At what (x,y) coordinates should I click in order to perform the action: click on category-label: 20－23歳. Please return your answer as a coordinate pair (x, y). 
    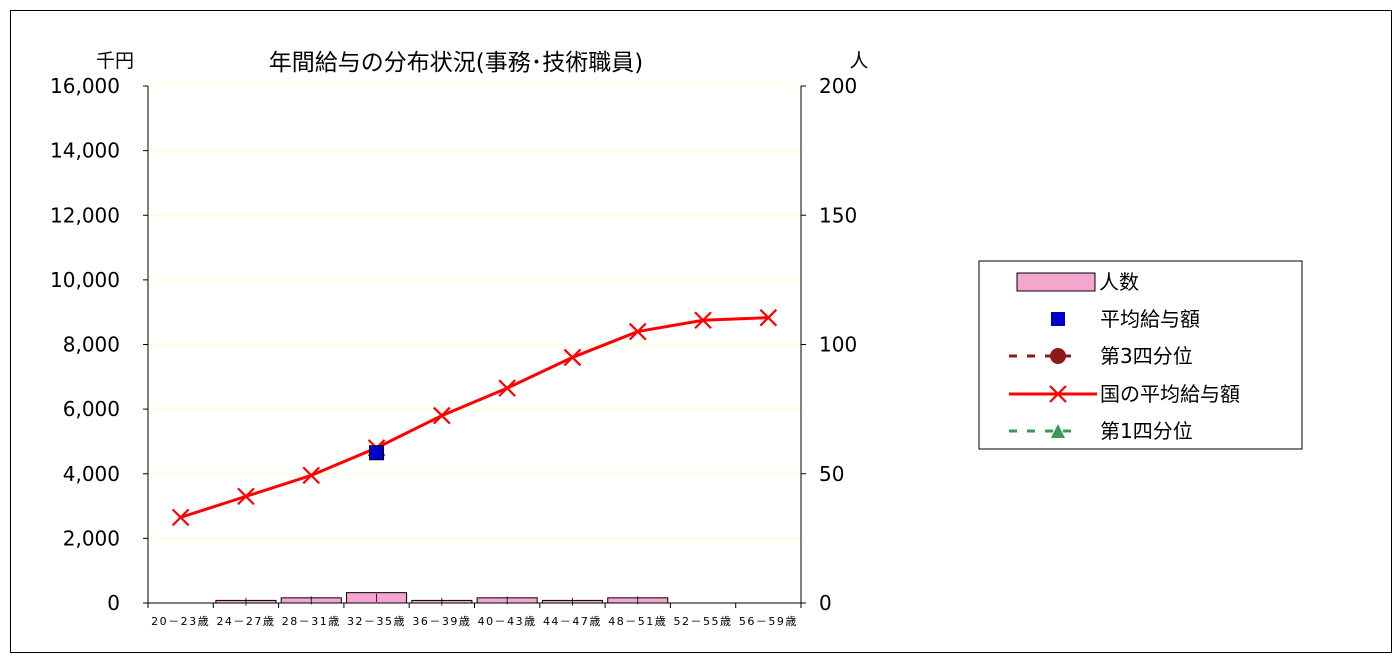
    Looking at the image, I should click on (180, 621).